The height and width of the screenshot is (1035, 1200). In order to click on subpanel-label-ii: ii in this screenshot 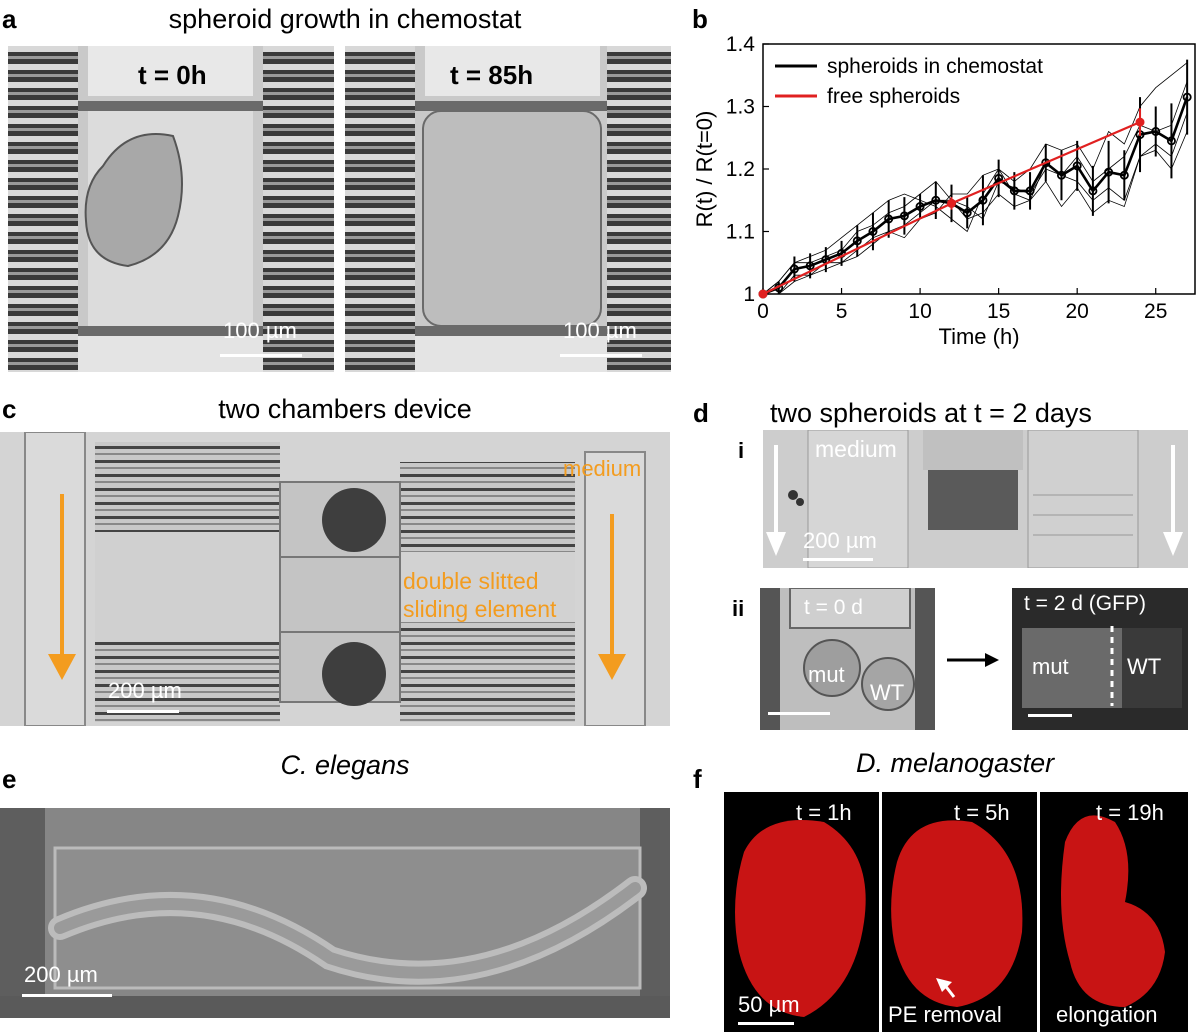, I will do `click(738, 608)`.